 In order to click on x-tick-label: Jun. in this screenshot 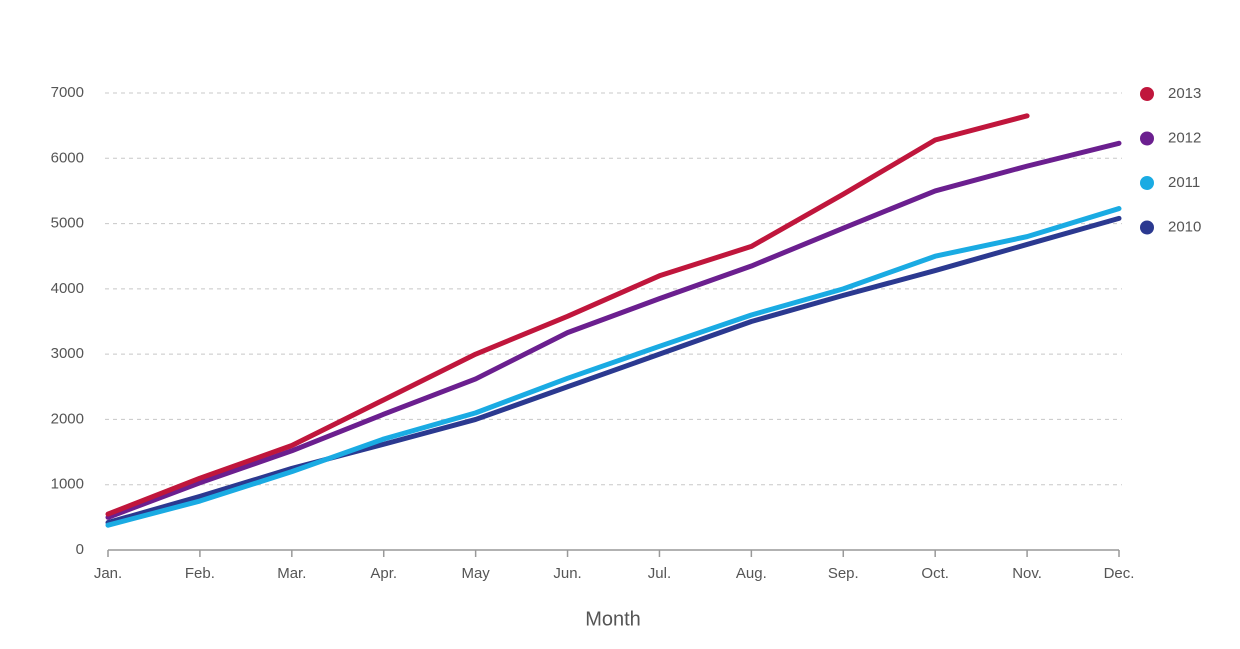, I will do `click(567, 573)`.